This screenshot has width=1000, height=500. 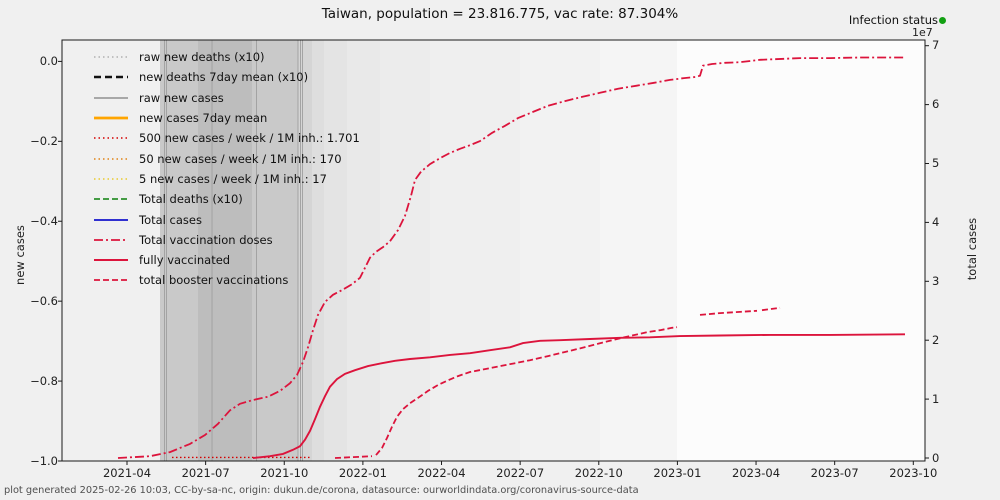 I want to click on x-axis-tick: 2022-07, so click(x=520, y=473).